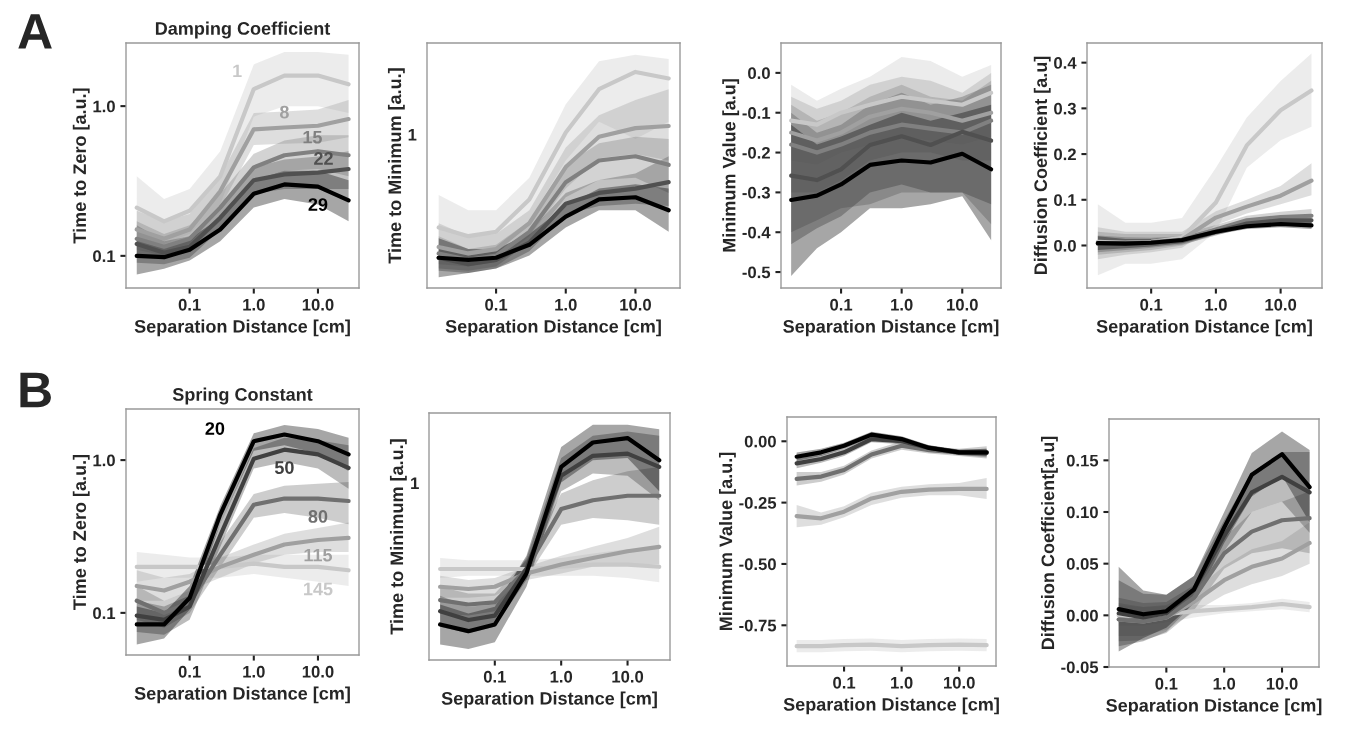 The height and width of the screenshot is (735, 1369). I want to click on series-label: 50, so click(284, 467).